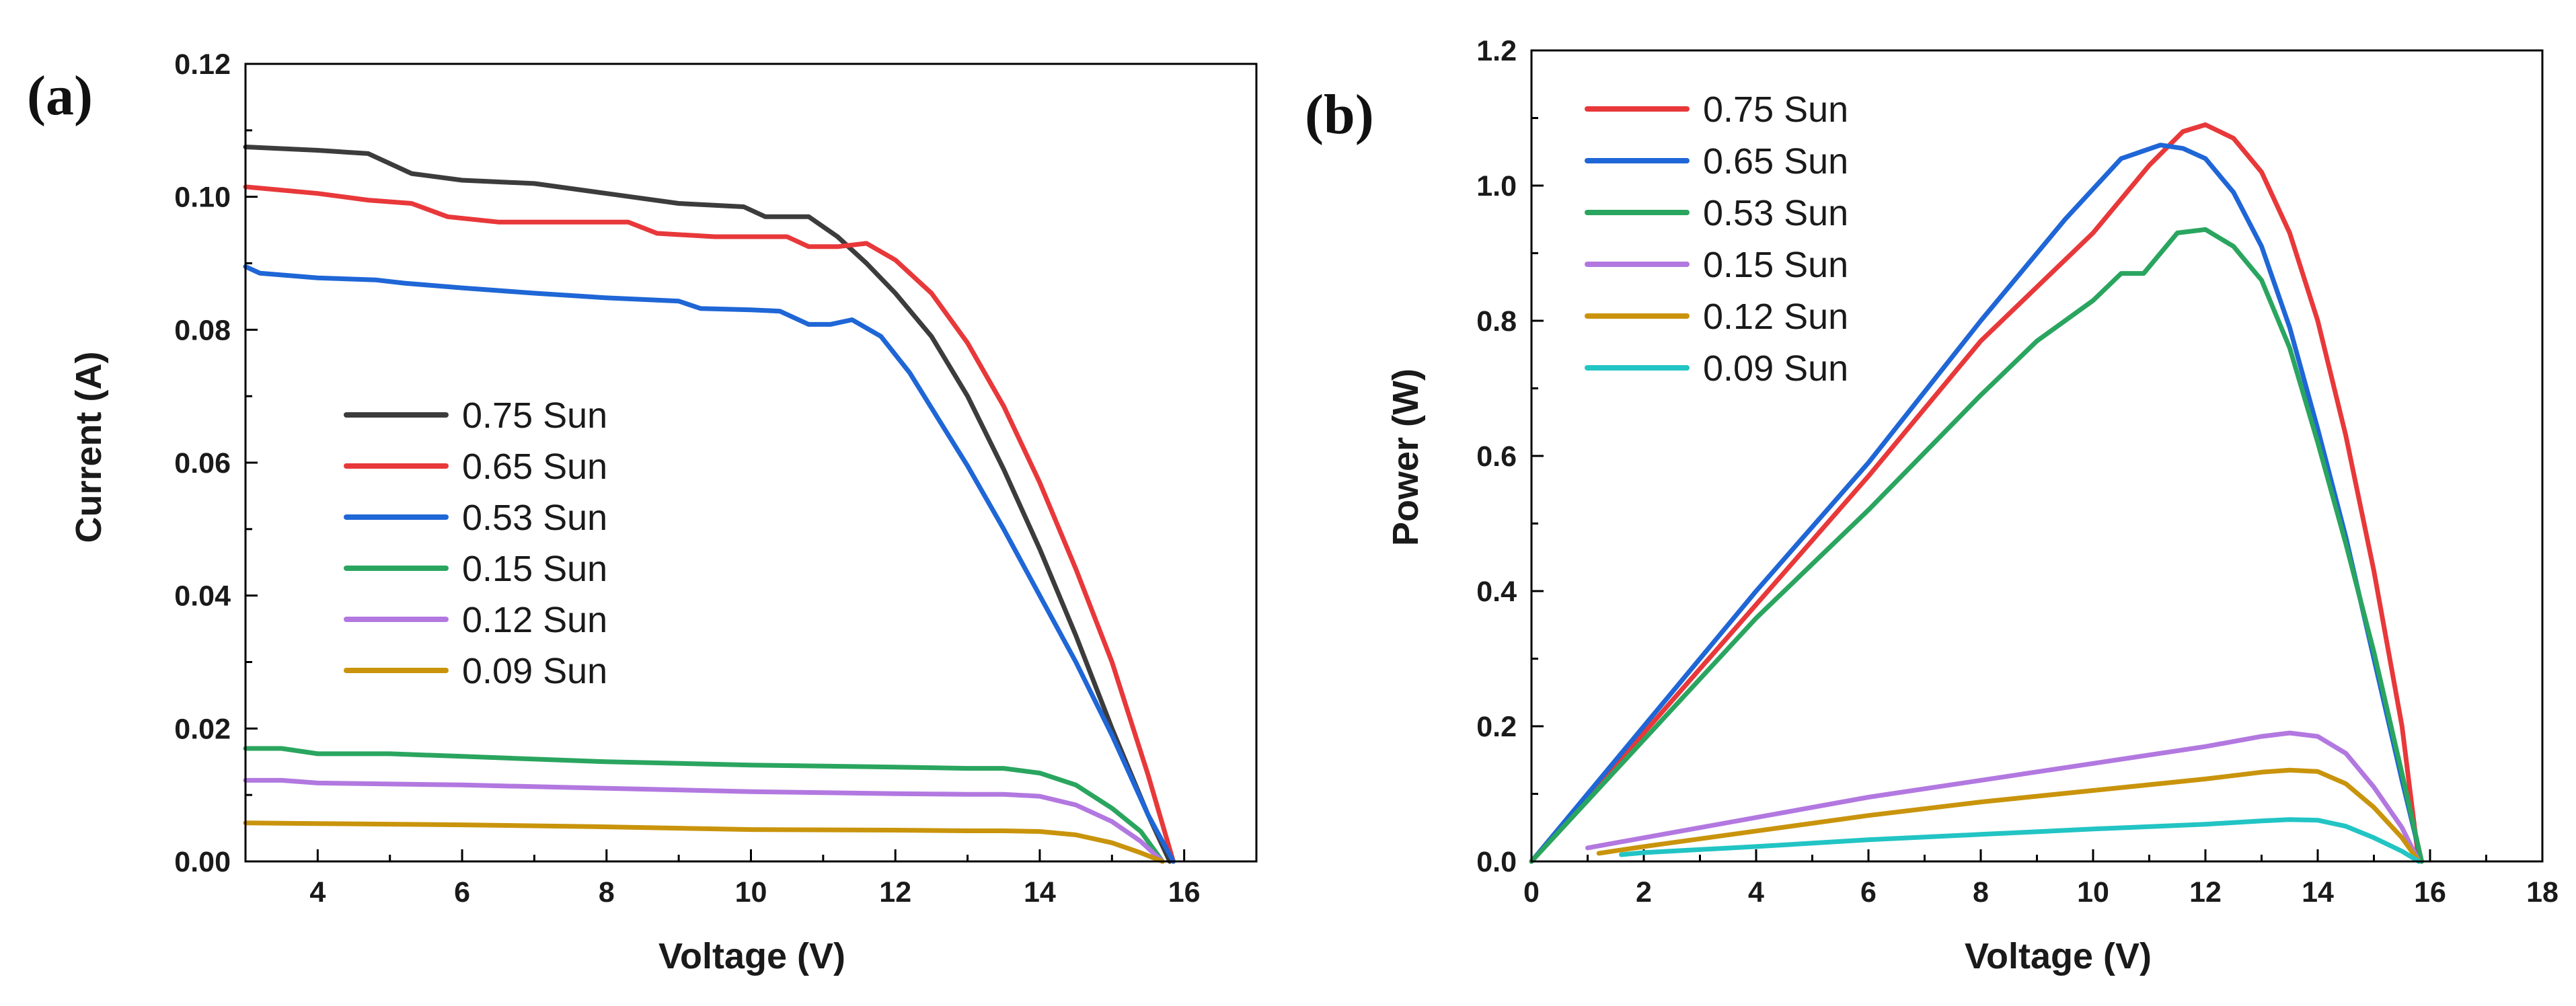 The height and width of the screenshot is (1006, 2576). What do you see at coordinates (202, 463) in the screenshot?
I see `y-tick-label: 0.06` at bounding box center [202, 463].